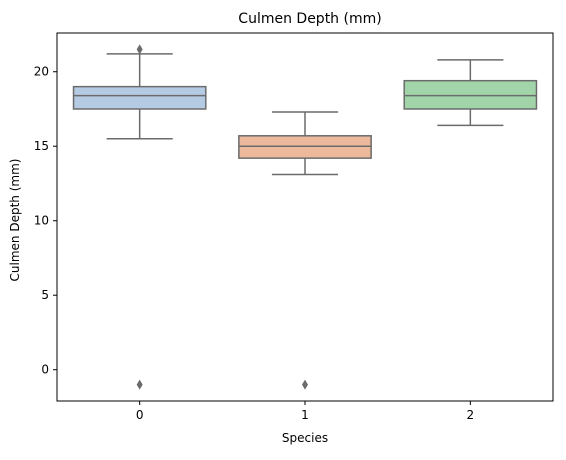  What do you see at coordinates (15, 220) in the screenshot?
I see `y-axis-label: Culmen Depth (mm)` at bounding box center [15, 220].